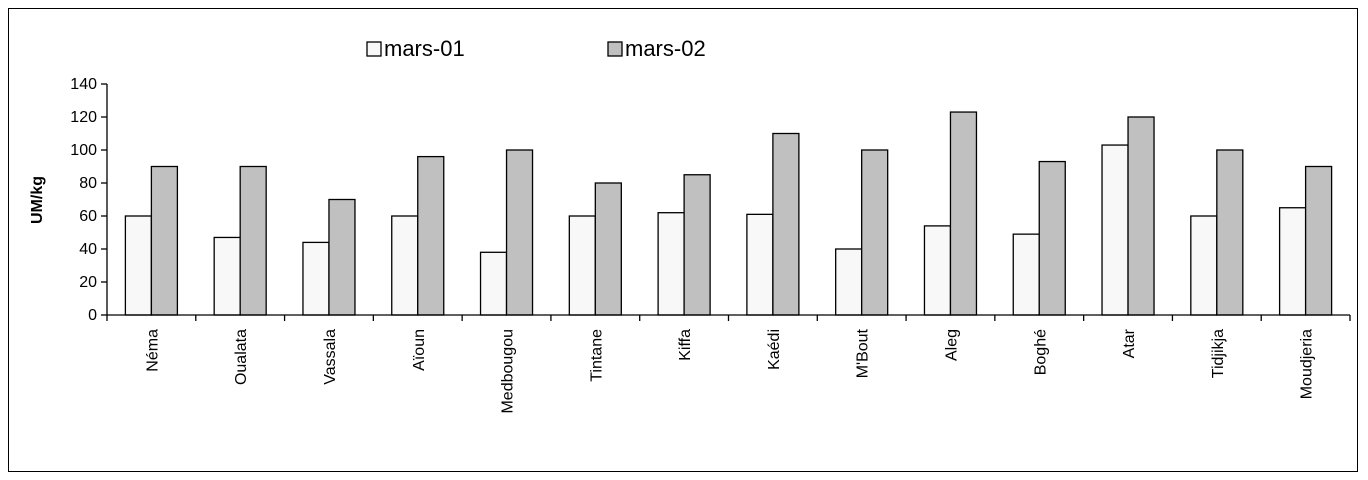 The image size is (1368, 480). Describe the element at coordinates (330, 357) in the screenshot. I see `x-tick-label: Vassala` at that location.